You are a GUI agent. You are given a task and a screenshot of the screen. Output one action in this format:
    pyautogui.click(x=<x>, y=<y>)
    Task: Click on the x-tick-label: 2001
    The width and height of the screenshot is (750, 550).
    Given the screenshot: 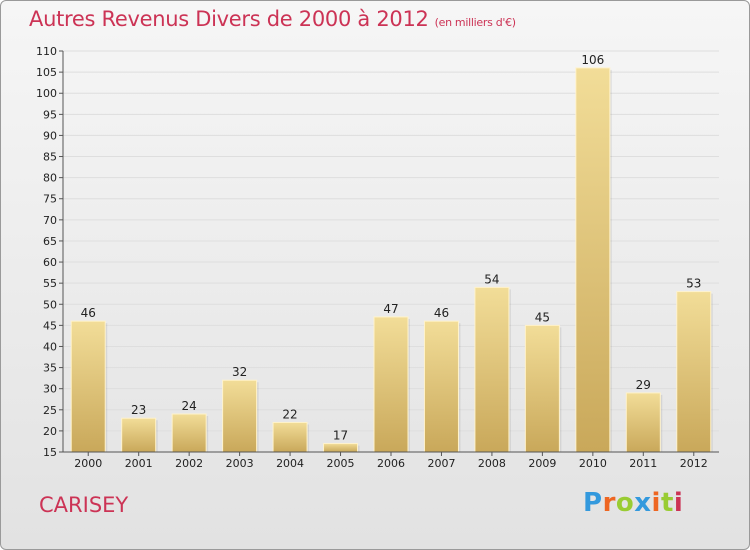 What is the action you would take?
    pyautogui.click(x=139, y=463)
    